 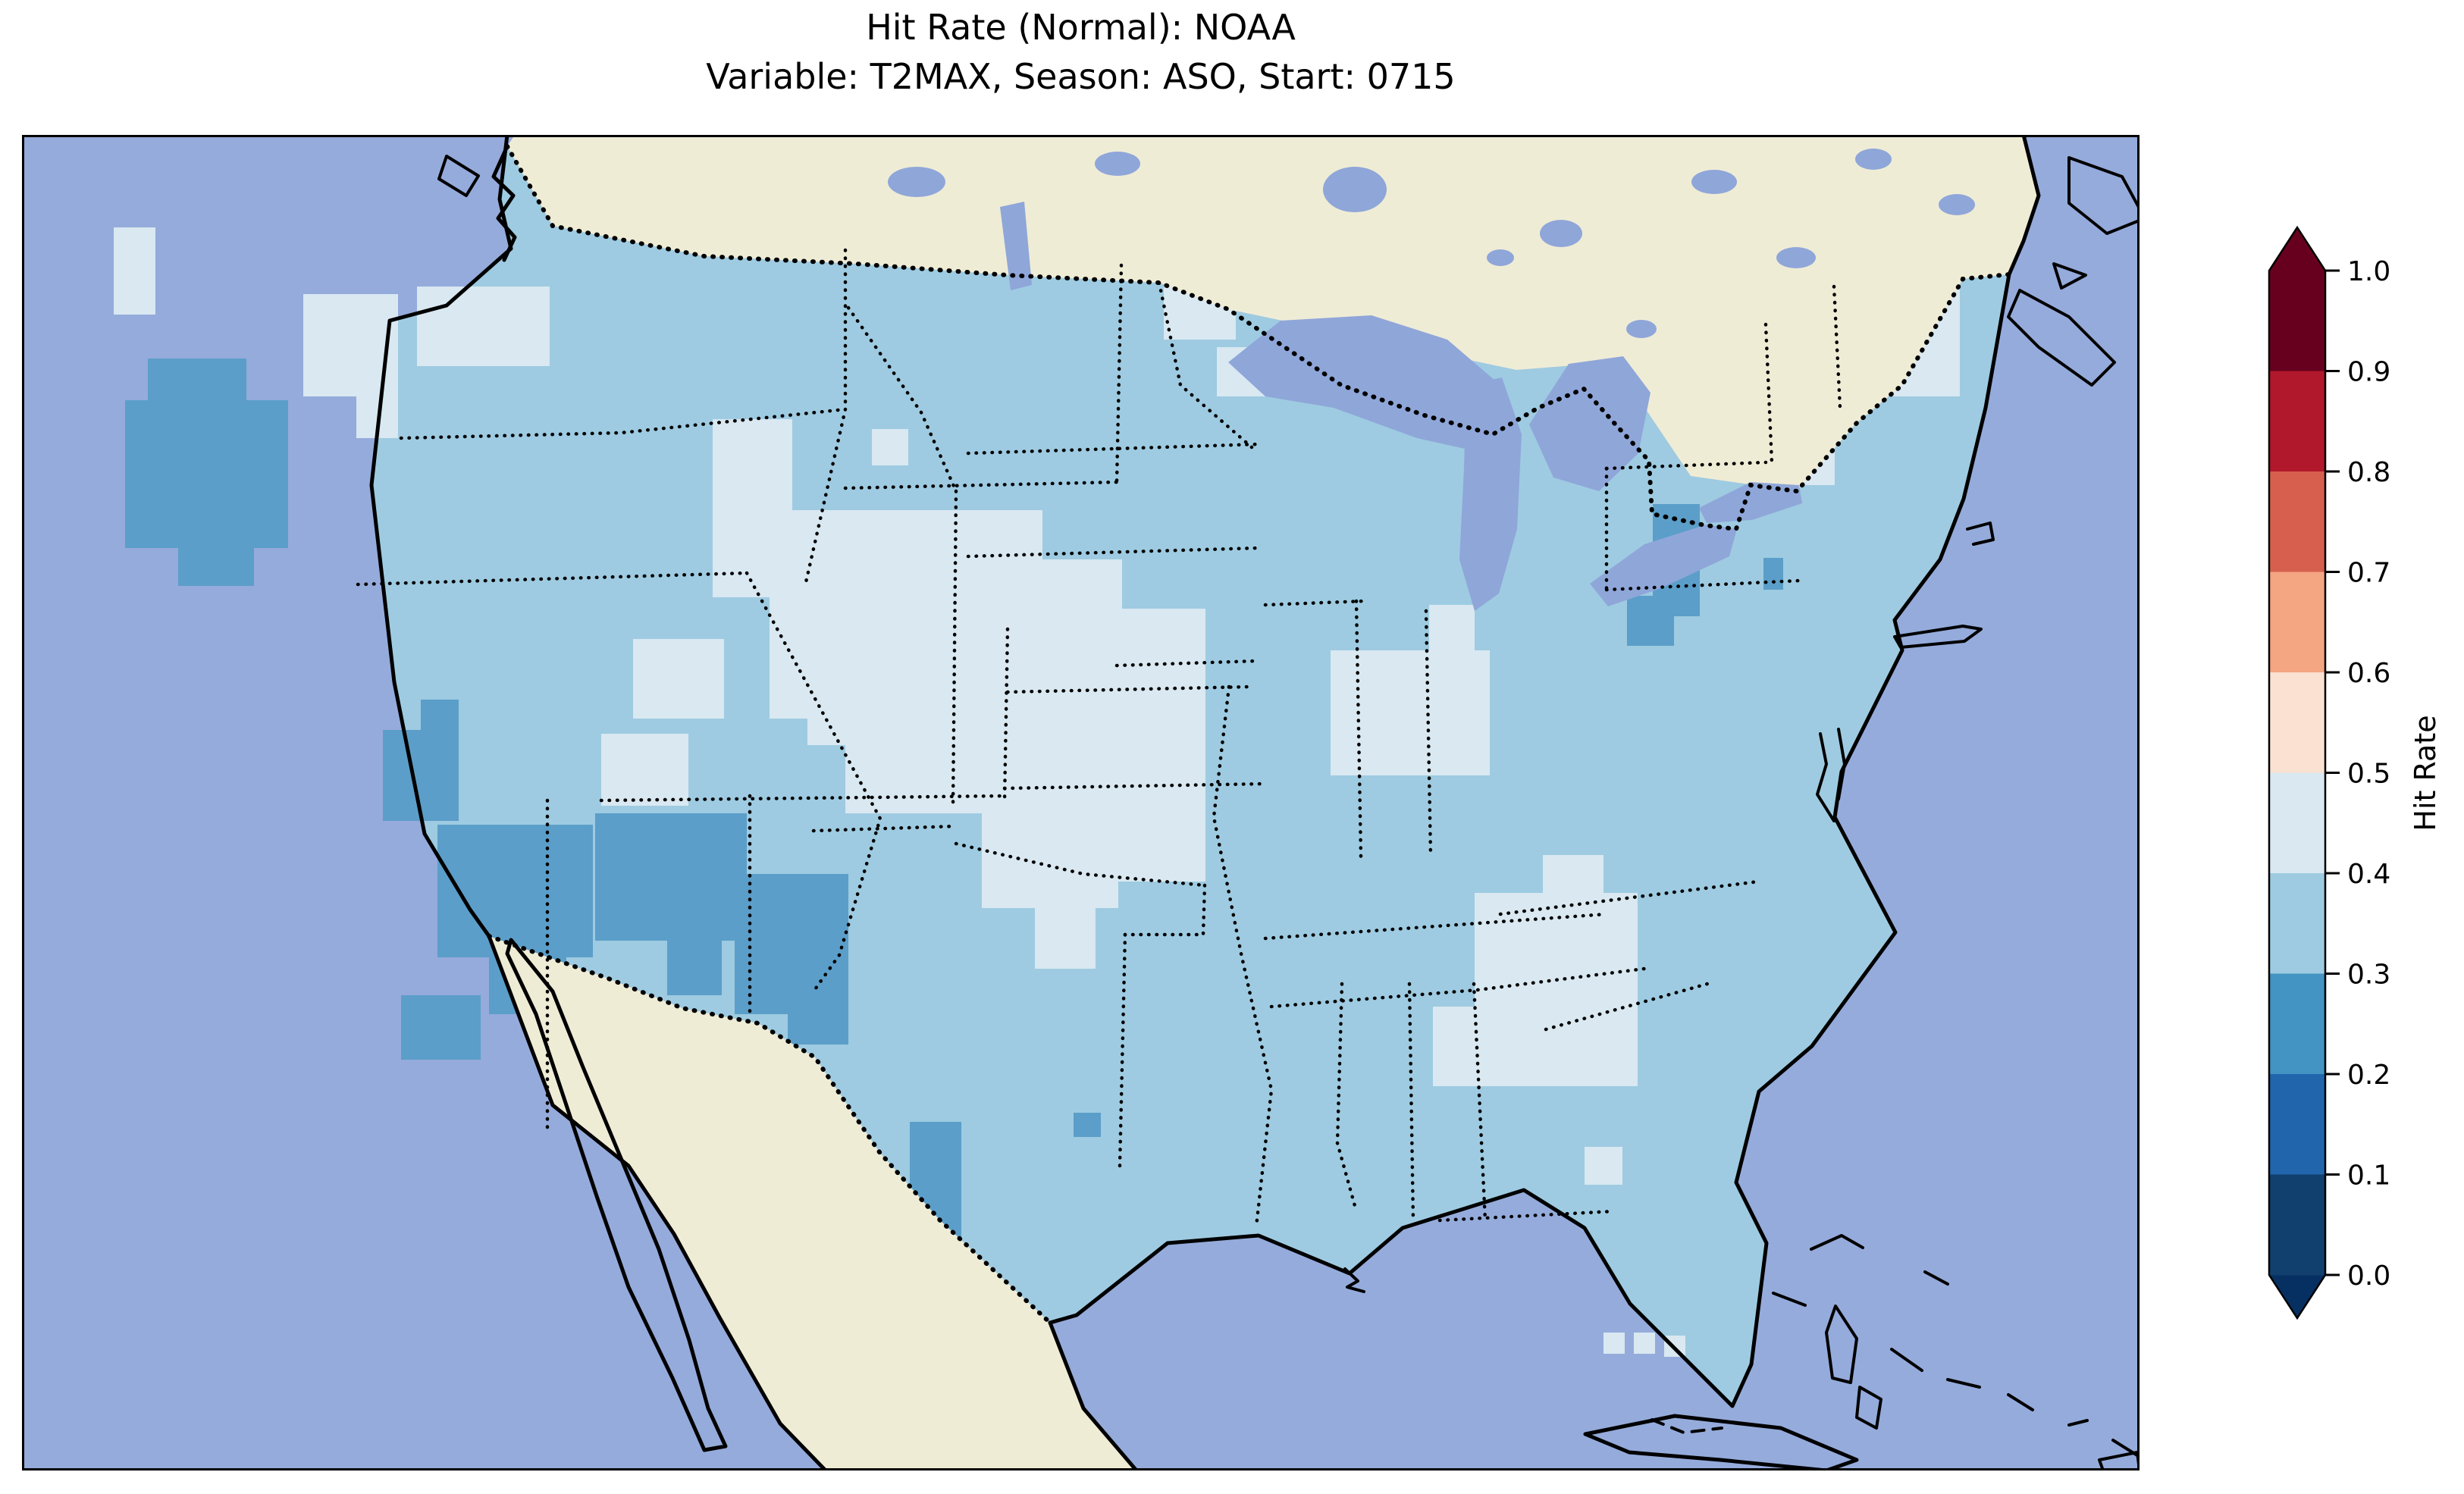 I want to click on cell-patch-southern-arizona, so click(x=441, y=1027).